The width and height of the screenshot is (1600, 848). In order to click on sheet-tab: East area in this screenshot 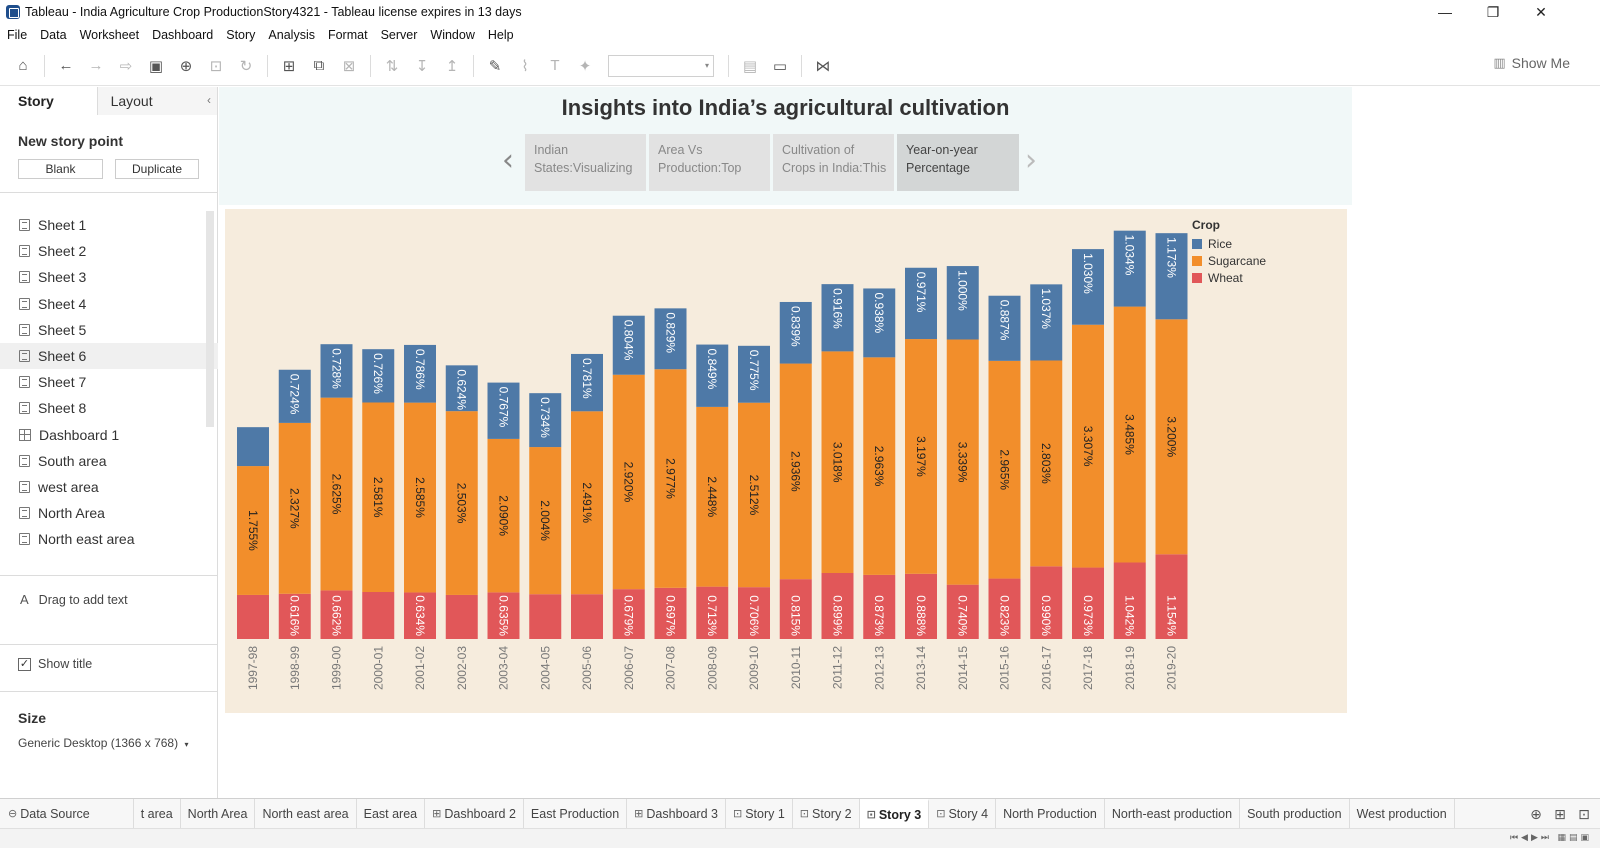, I will do `click(391, 813)`.